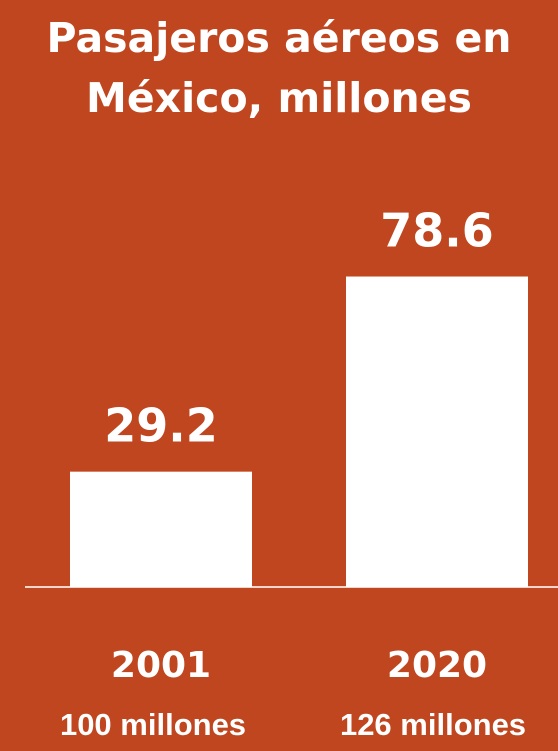 This screenshot has width=558, height=751. What do you see at coordinates (433, 724) in the screenshot?
I see `footnote-2020: 126 millones` at bounding box center [433, 724].